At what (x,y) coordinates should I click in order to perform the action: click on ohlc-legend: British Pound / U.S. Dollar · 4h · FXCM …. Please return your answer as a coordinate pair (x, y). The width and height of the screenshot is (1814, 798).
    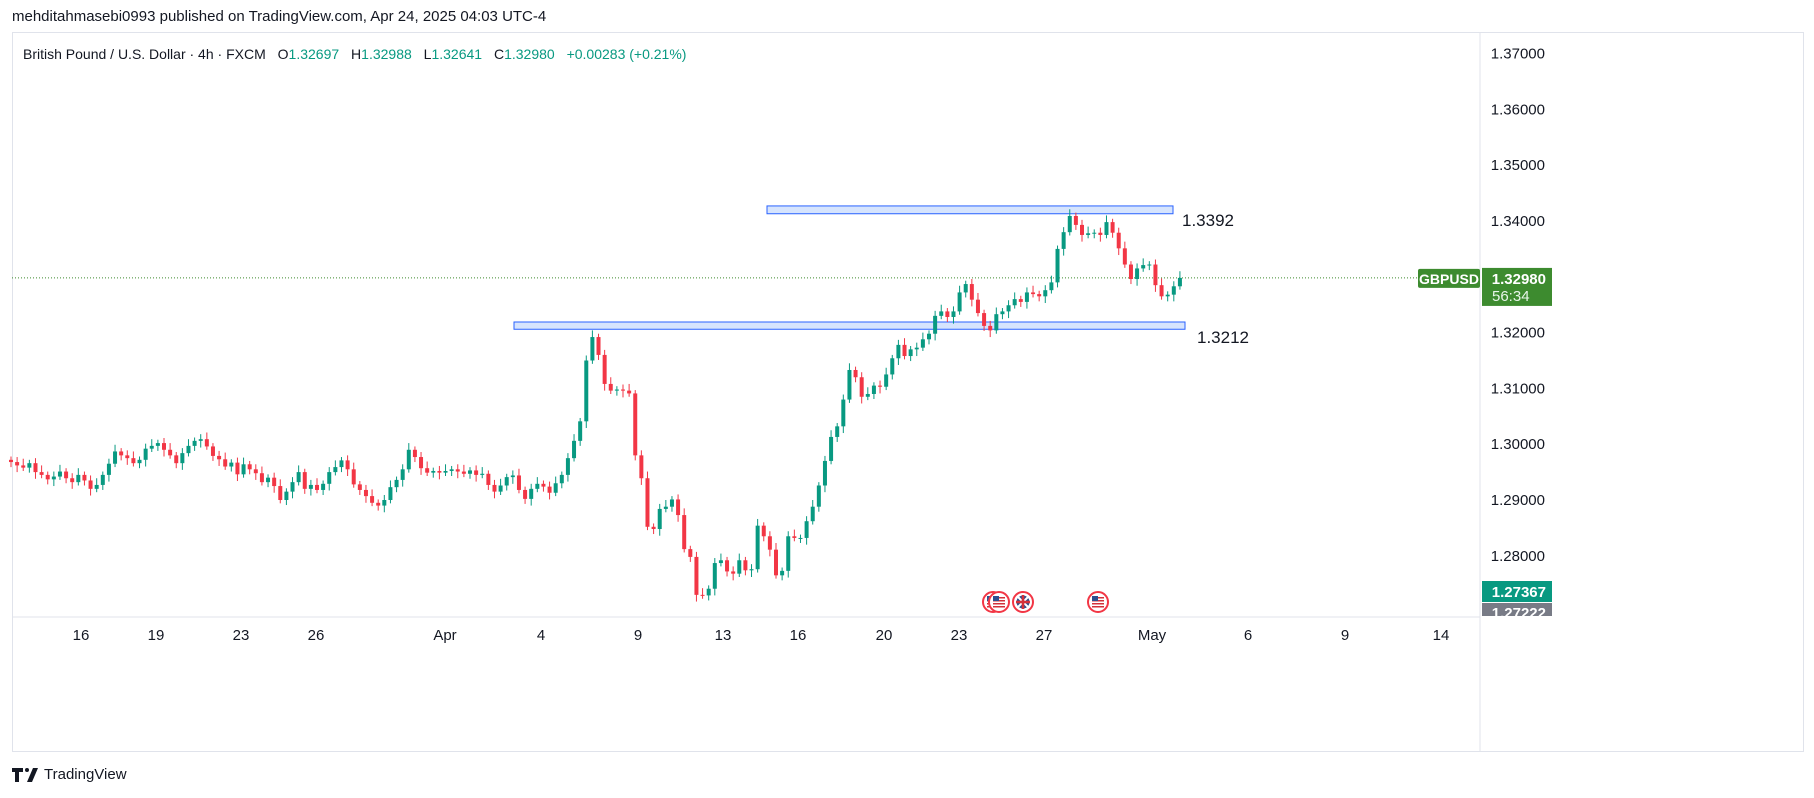
    Looking at the image, I should click on (354, 54).